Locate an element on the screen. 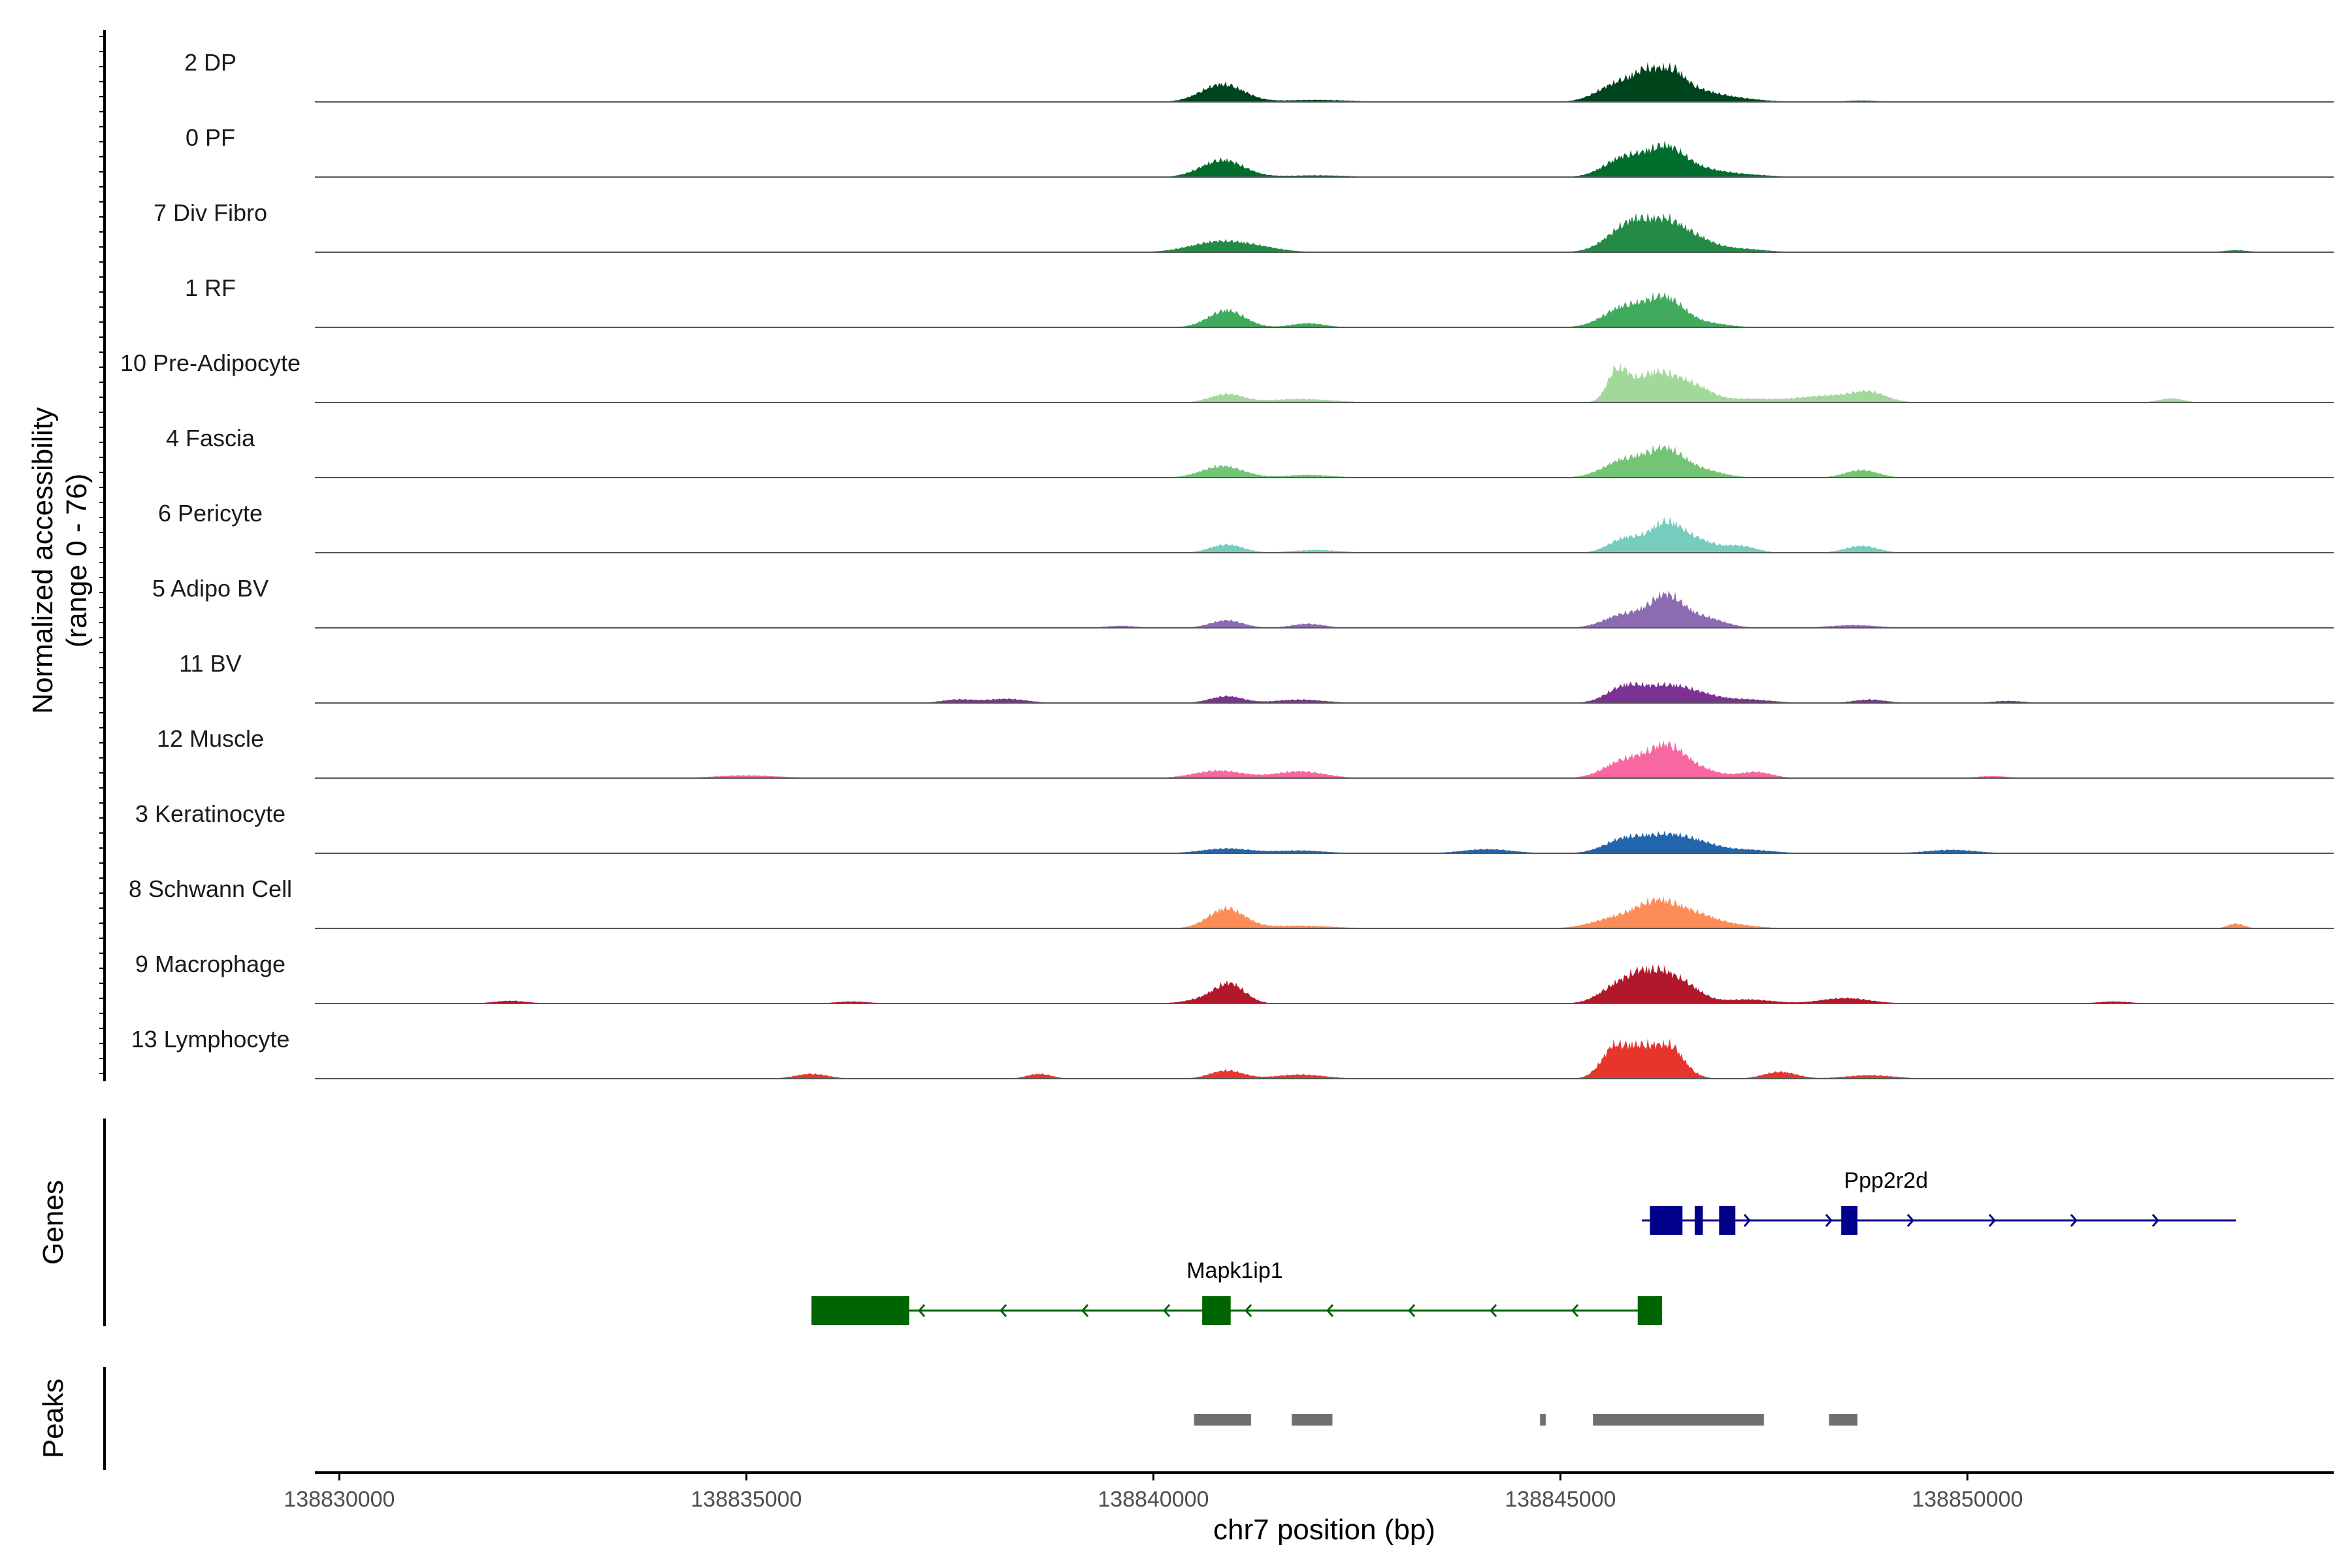  track-12: 9 Macrophage is located at coordinates (1234, 977).